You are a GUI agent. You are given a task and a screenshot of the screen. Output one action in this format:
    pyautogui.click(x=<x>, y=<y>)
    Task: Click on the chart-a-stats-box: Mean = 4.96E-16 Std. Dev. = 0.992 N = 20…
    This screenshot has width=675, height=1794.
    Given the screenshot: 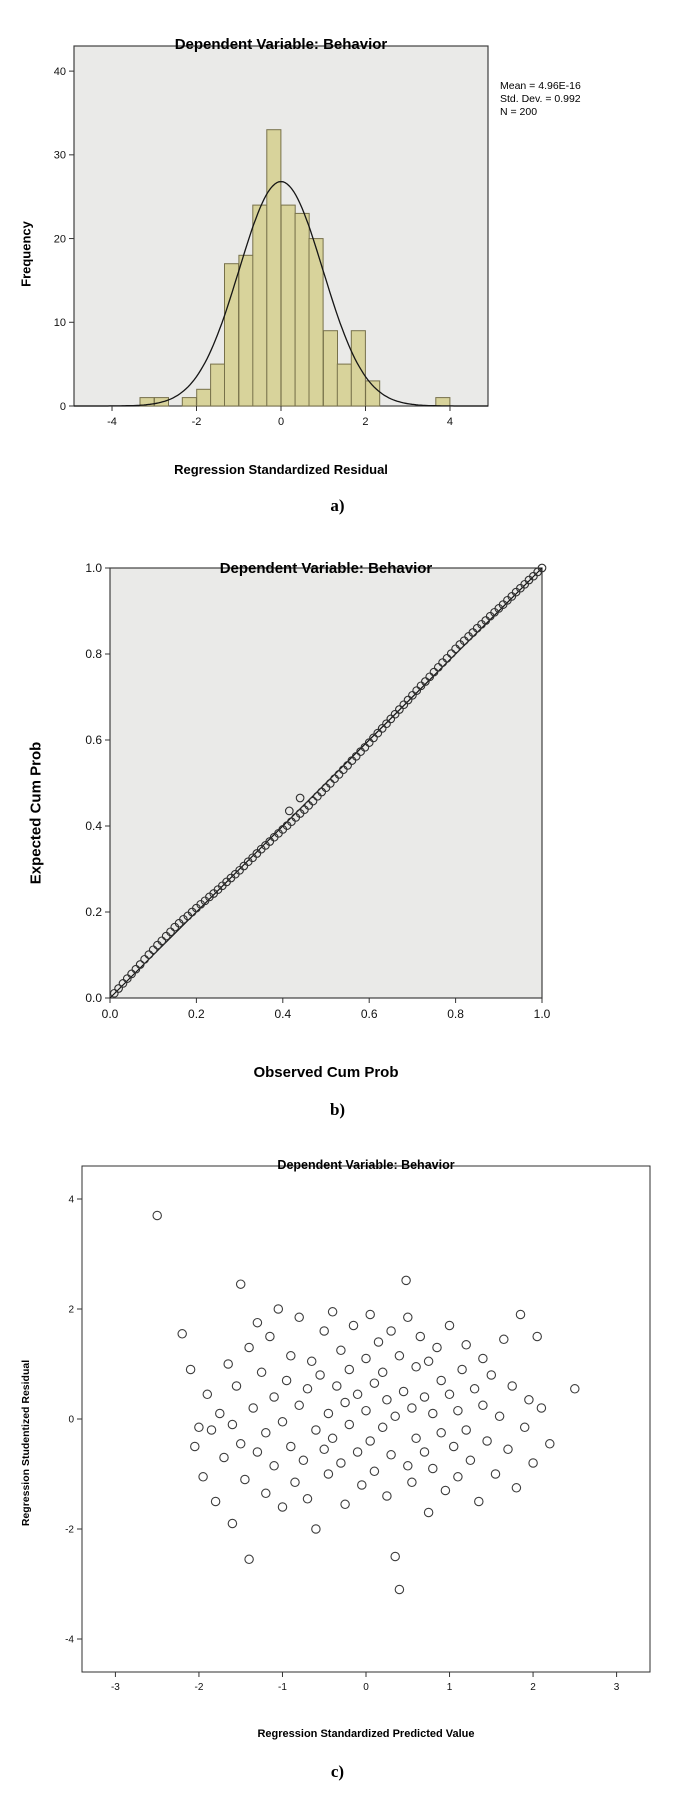 What is the action you would take?
    pyautogui.click(x=540, y=99)
    